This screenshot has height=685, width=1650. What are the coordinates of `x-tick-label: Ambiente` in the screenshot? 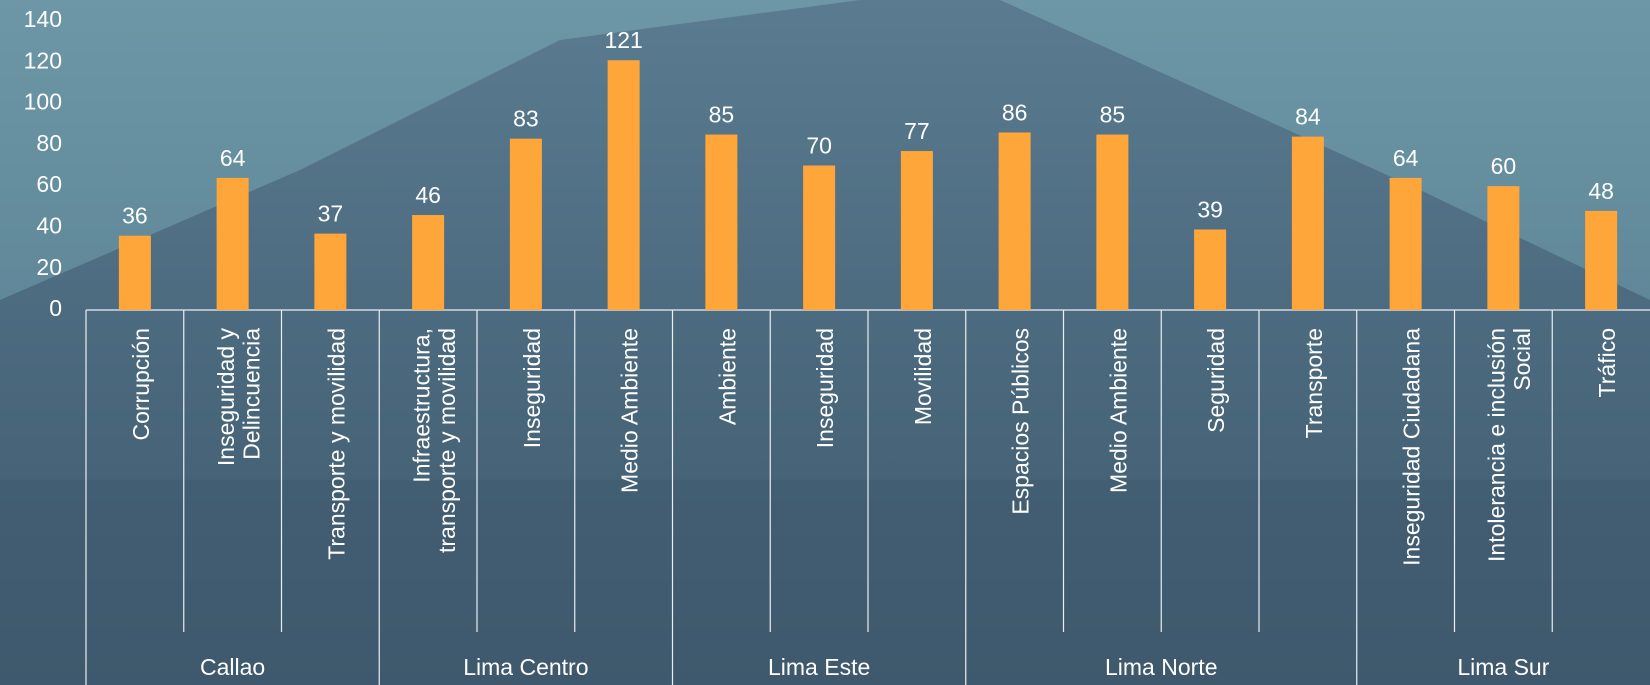 It's located at (727, 376).